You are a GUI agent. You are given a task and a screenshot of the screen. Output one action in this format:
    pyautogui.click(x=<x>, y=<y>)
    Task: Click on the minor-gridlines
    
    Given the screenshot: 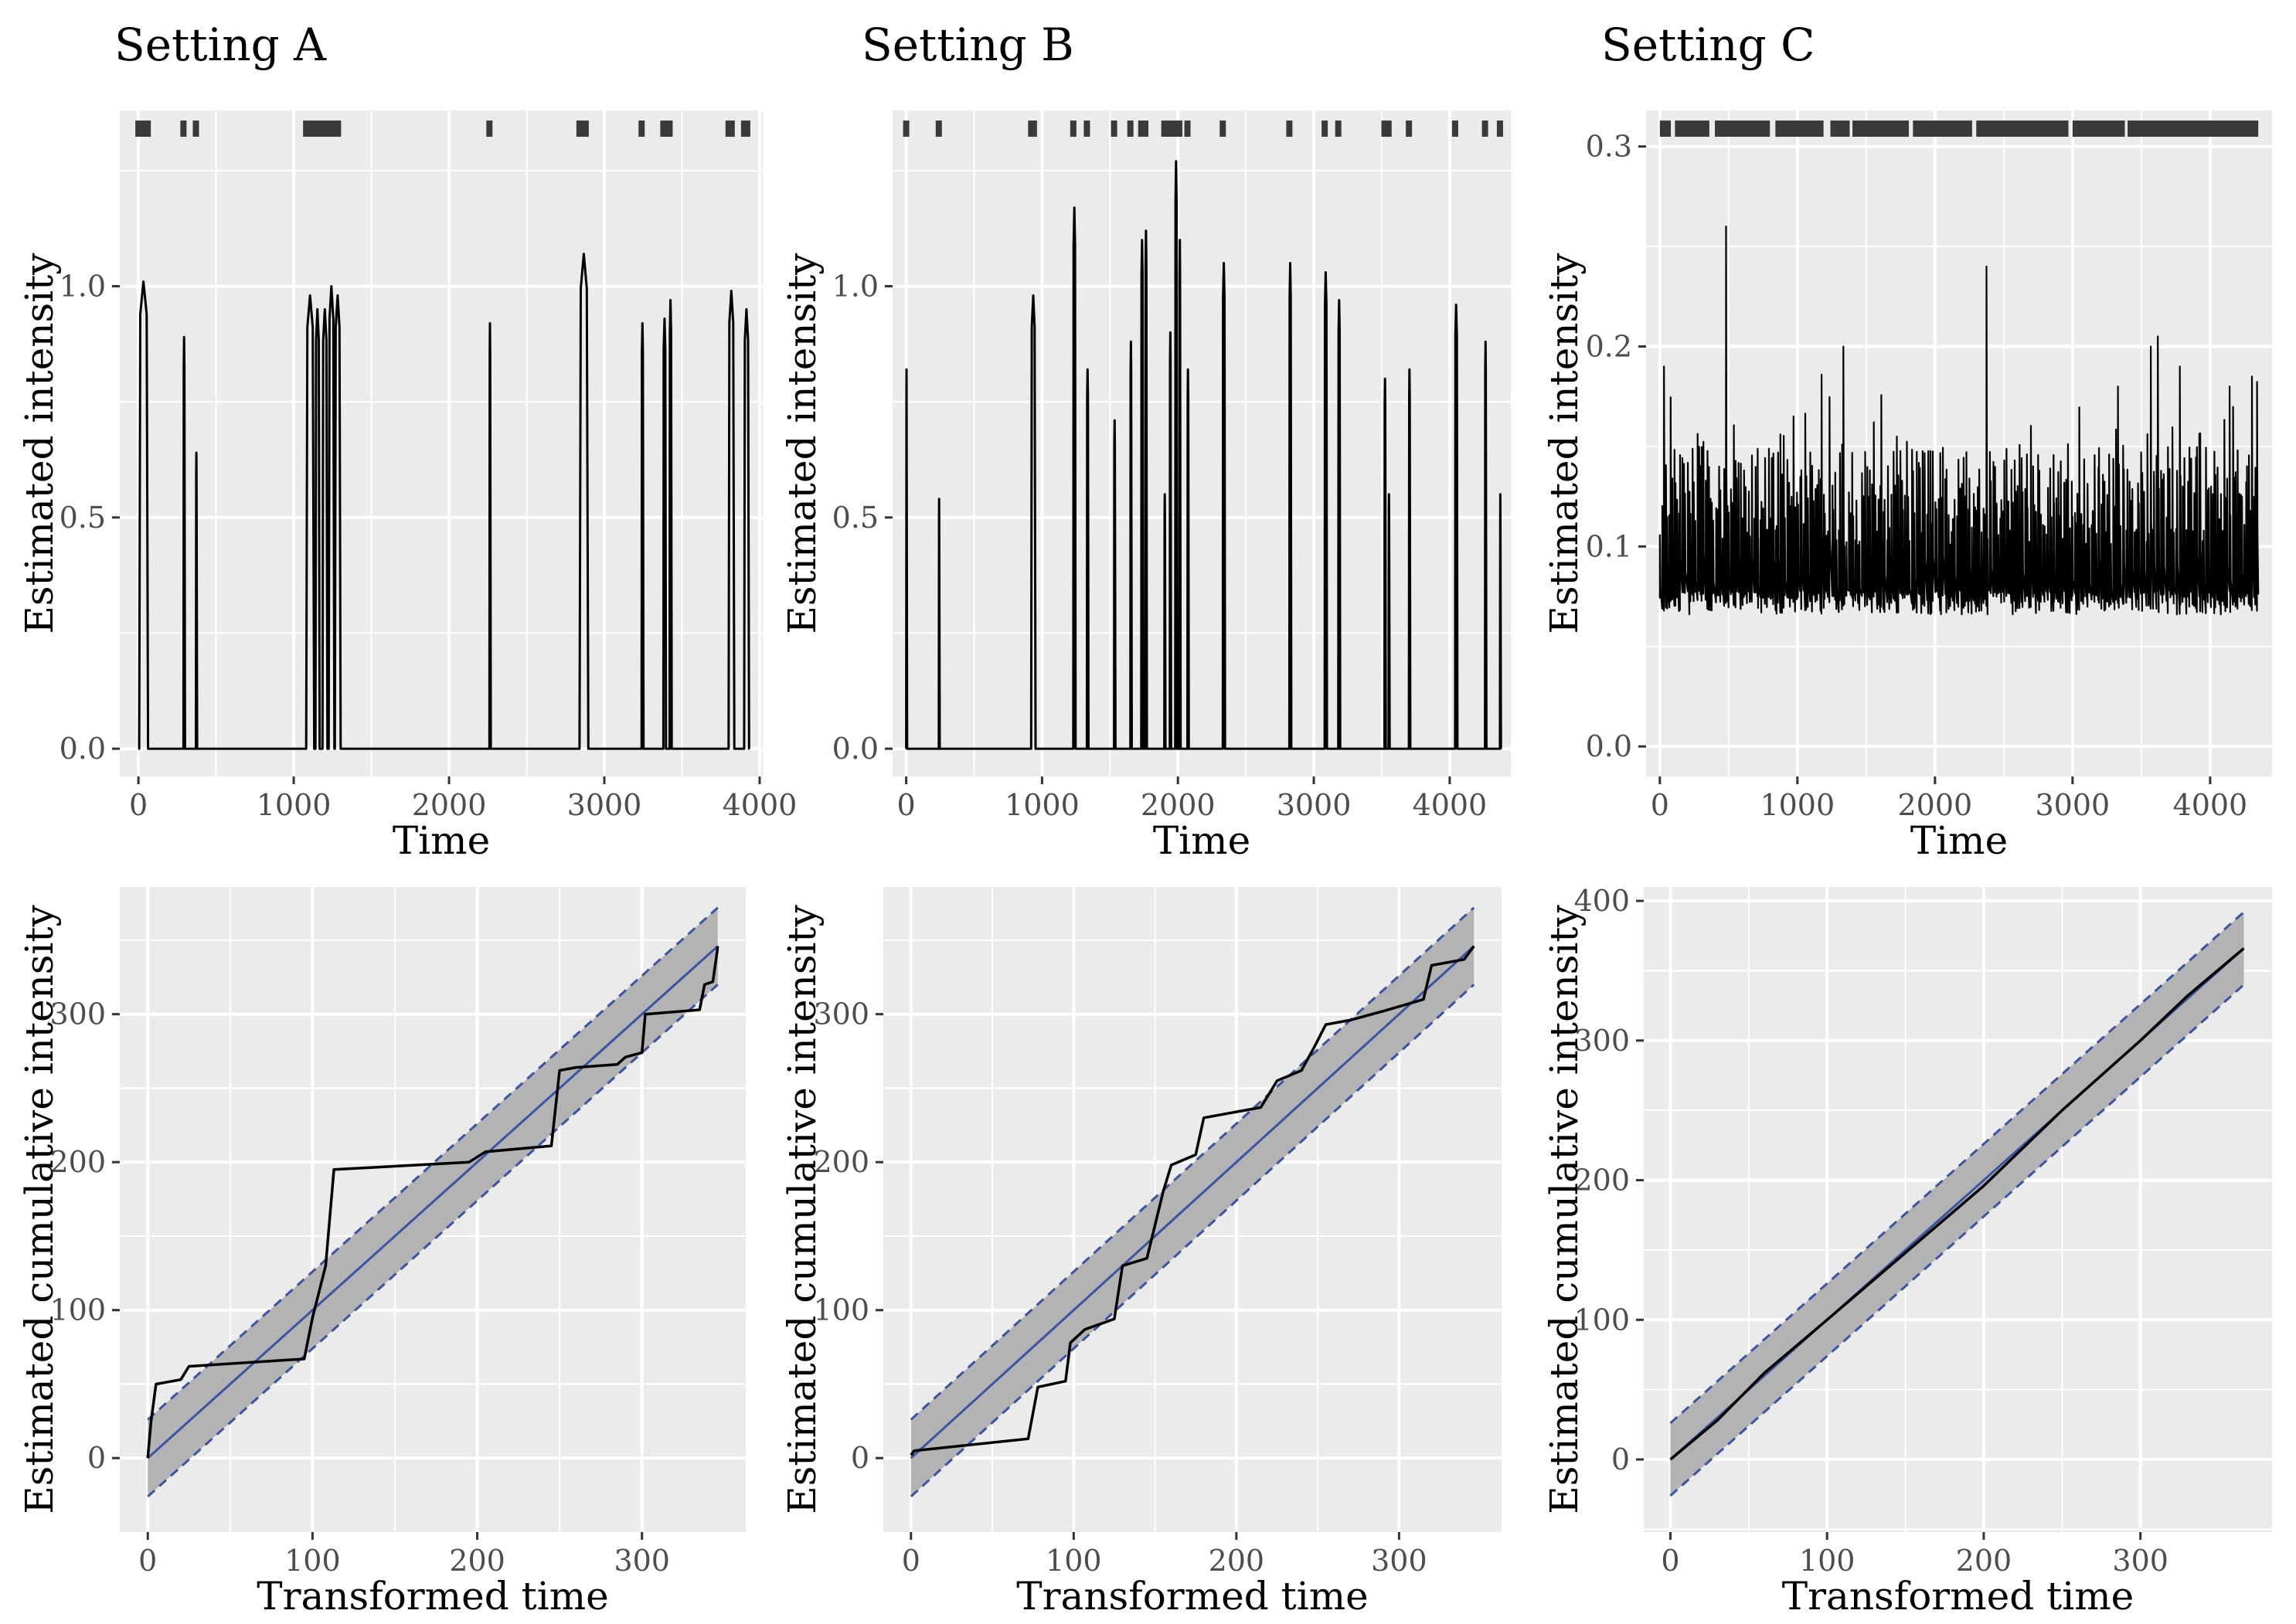 What is the action you would take?
    pyautogui.click(x=1958, y=1209)
    